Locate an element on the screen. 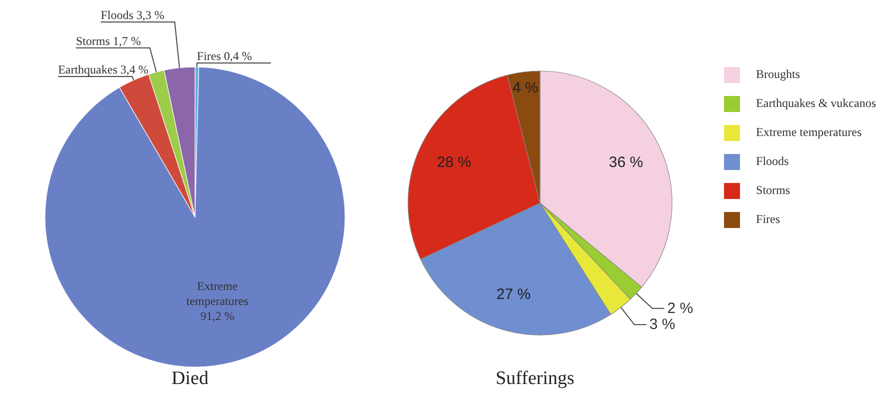  text: Sufferings is located at coordinates (535, 379).